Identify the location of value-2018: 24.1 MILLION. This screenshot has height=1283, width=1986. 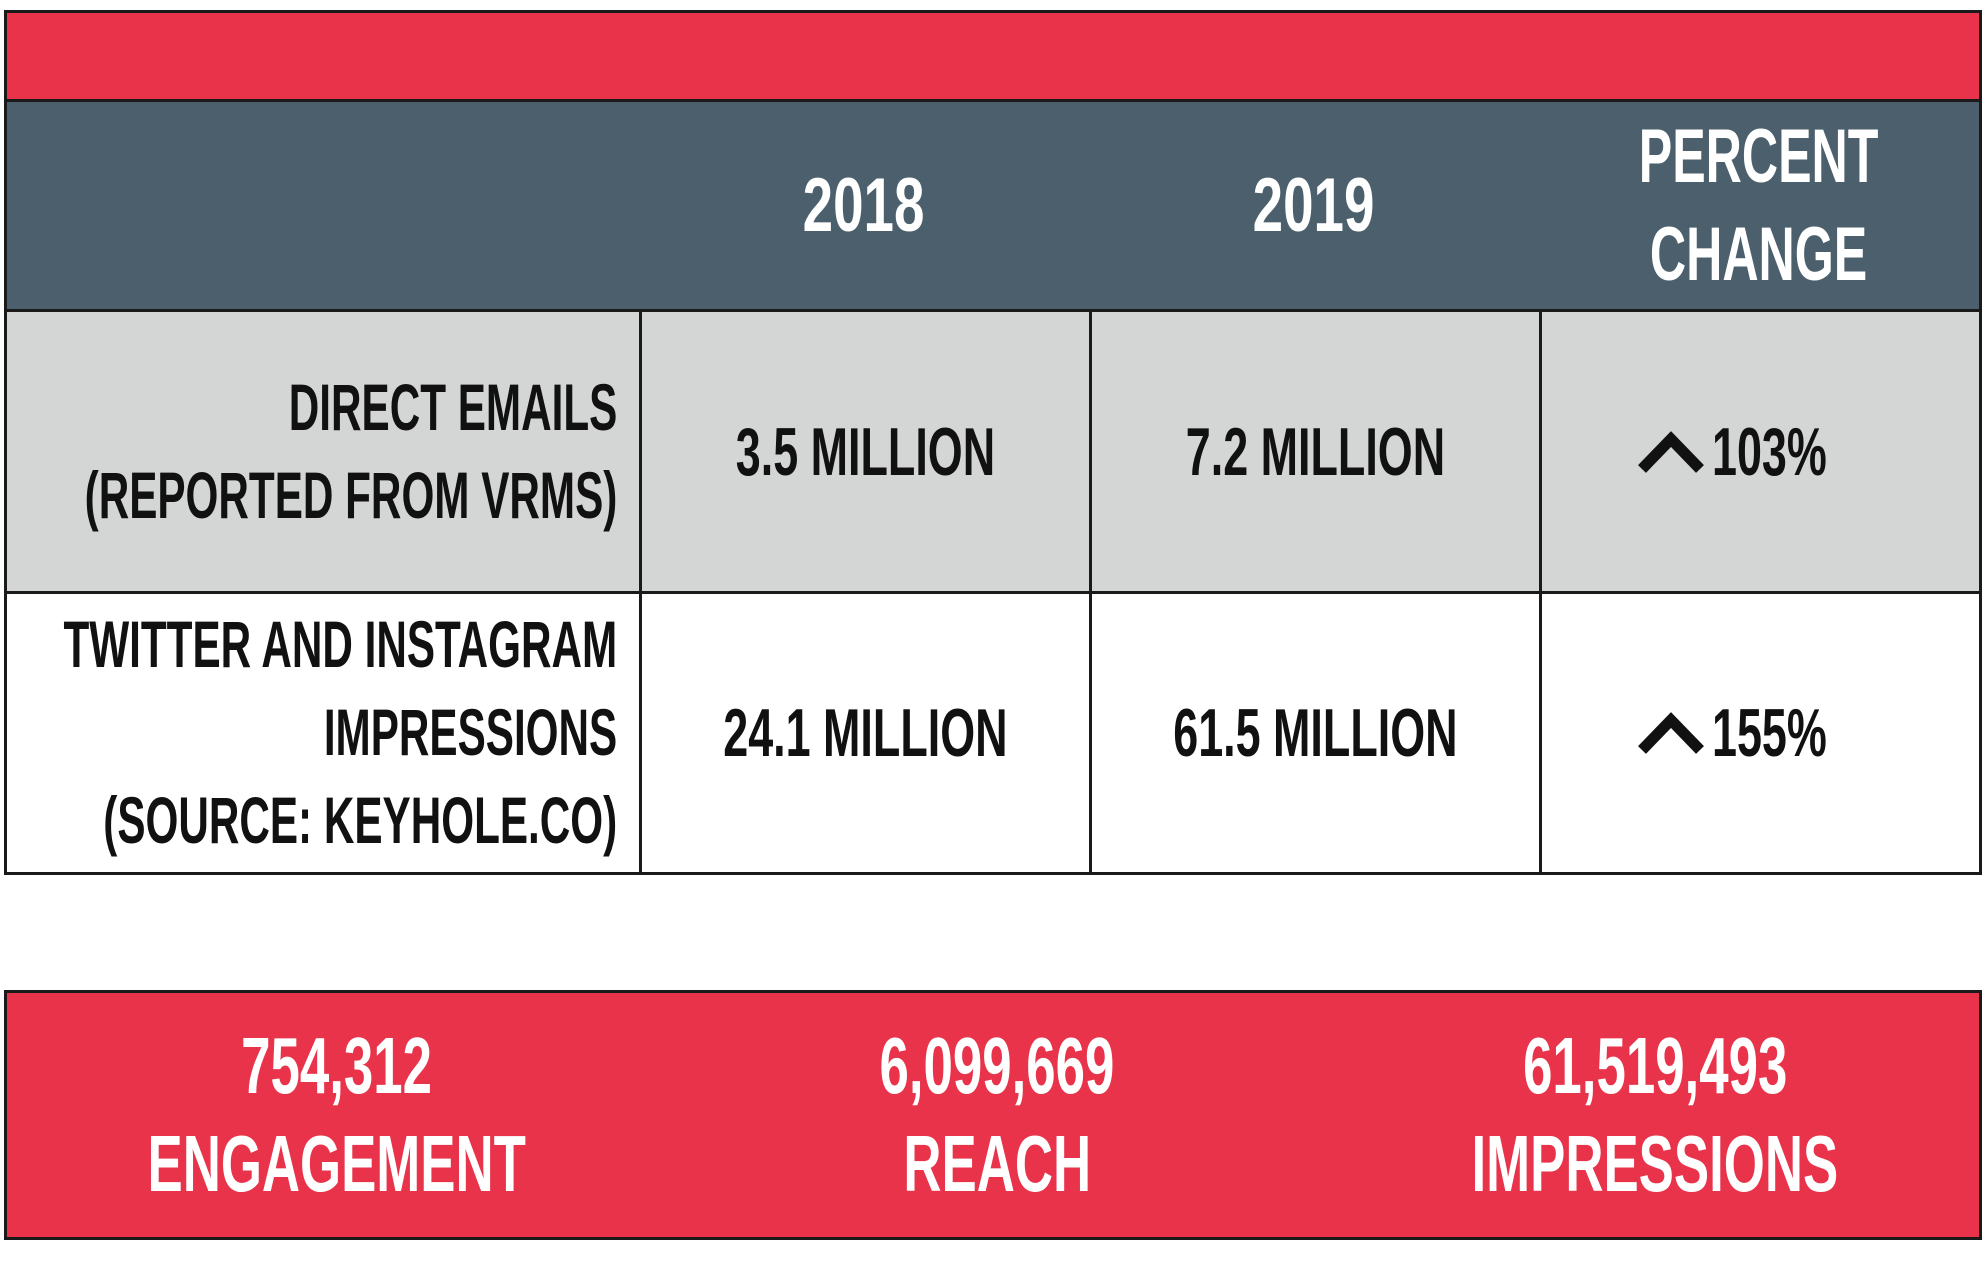
(865, 733).